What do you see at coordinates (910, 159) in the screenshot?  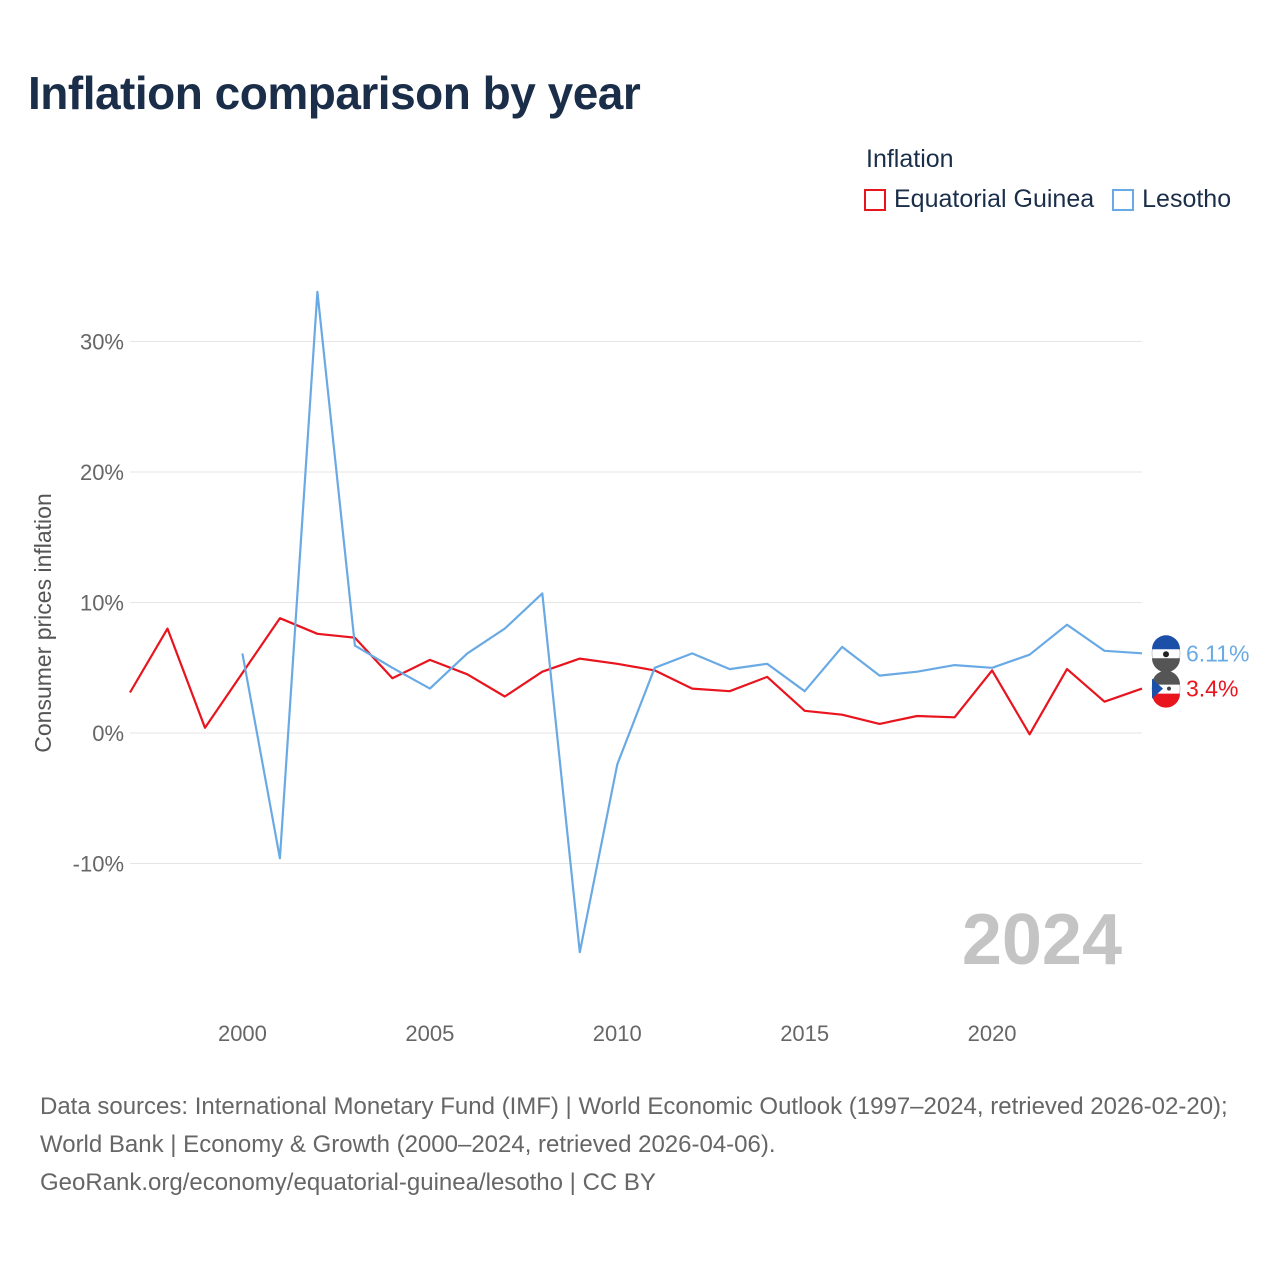 I see `legend-title: Inflation` at bounding box center [910, 159].